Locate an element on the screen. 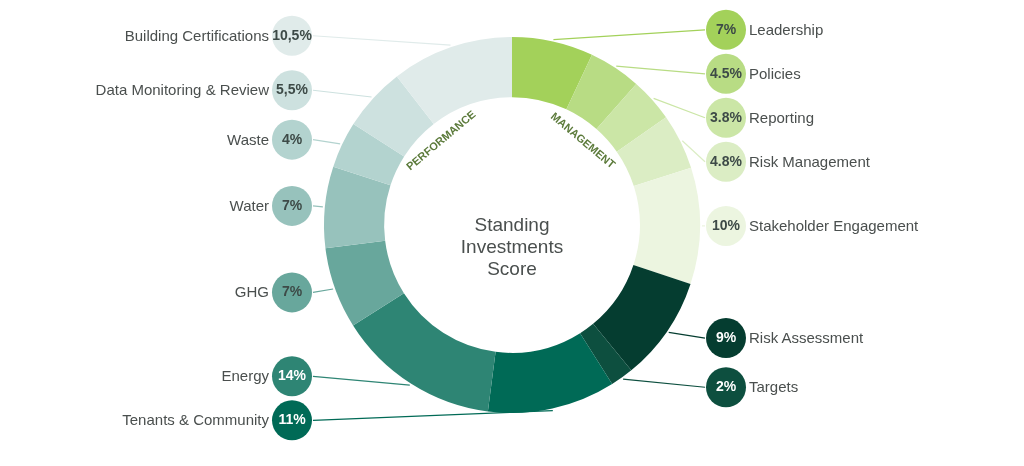 The height and width of the screenshot is (466, 1024). slice-label: GHG is located at coordinates (251, 292).